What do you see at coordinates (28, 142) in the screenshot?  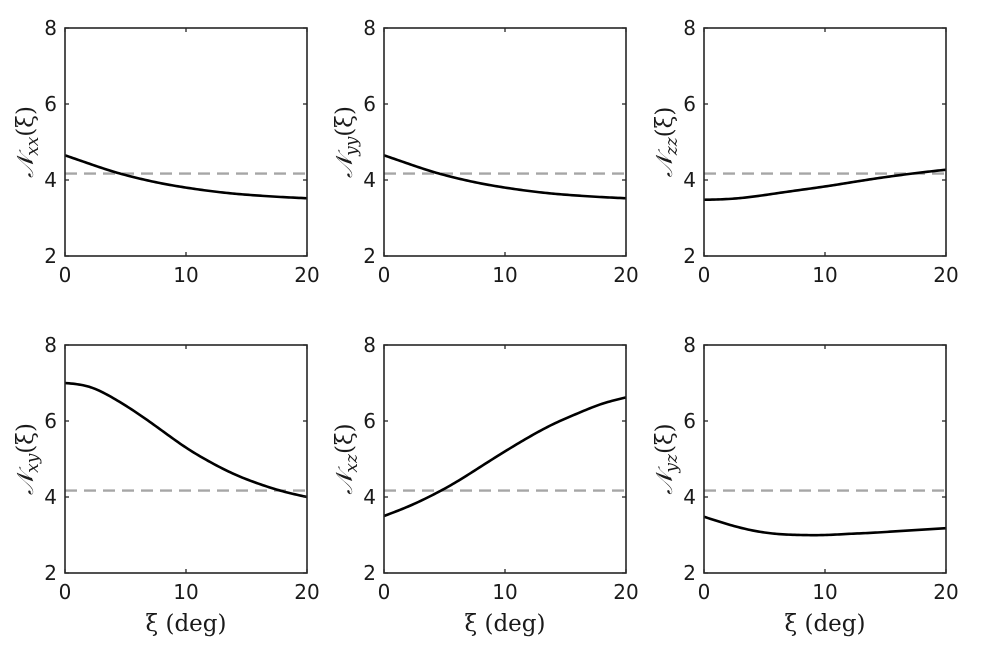 I see `y-axis-label: 𝒩xx(ξ)` at bounding box center [28, 142].